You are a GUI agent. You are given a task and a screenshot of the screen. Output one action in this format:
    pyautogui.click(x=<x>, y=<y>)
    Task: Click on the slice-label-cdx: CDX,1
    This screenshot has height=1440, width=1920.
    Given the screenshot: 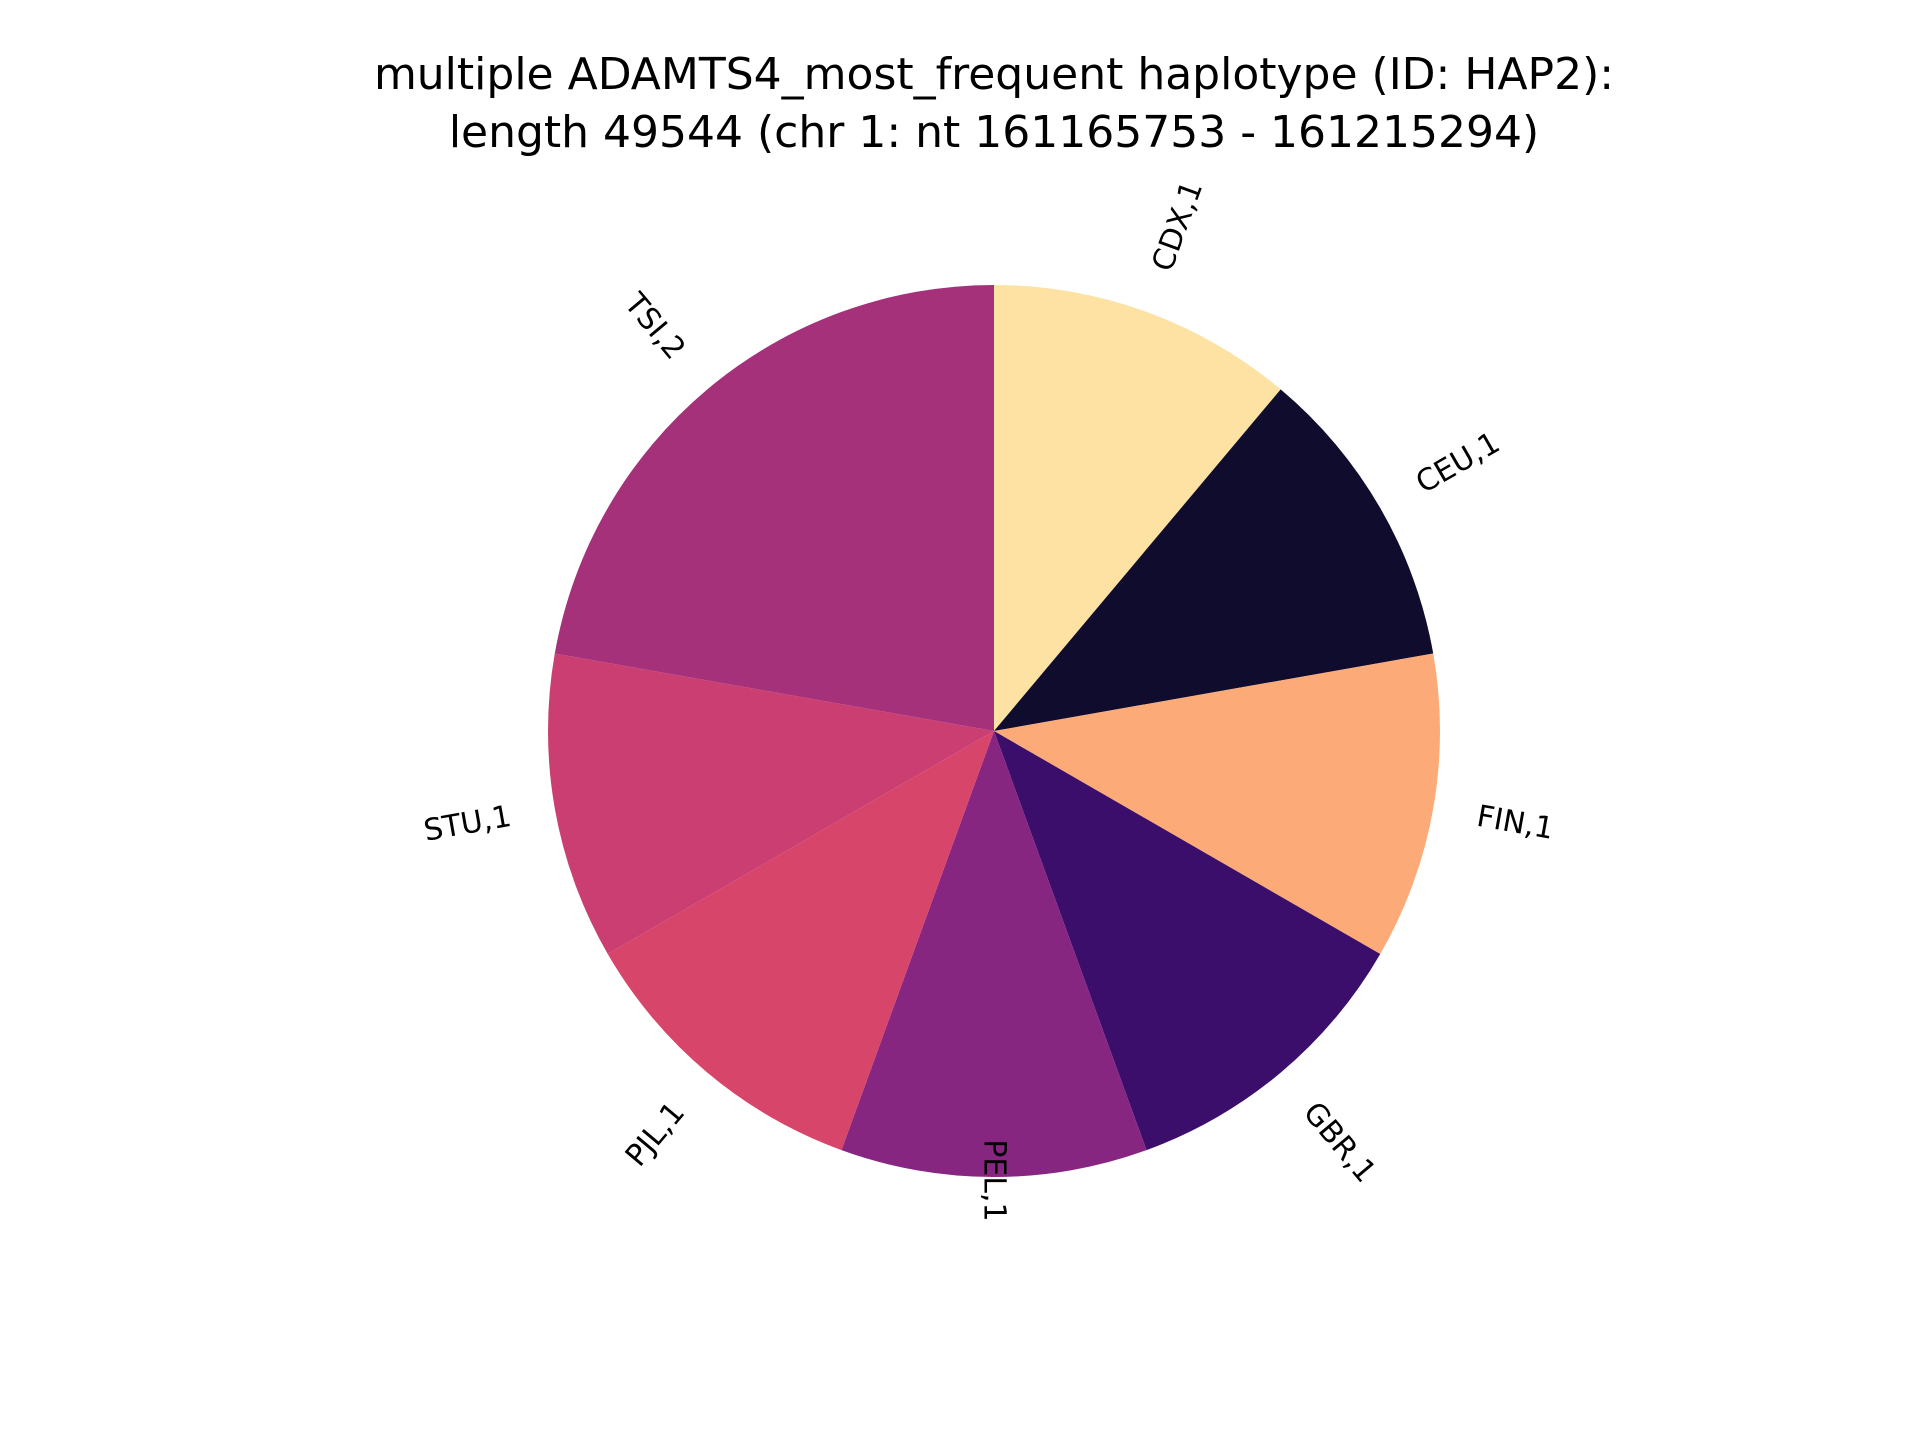 What is the action you would take?
    pyautogui.click(x=1177, y=226)
    